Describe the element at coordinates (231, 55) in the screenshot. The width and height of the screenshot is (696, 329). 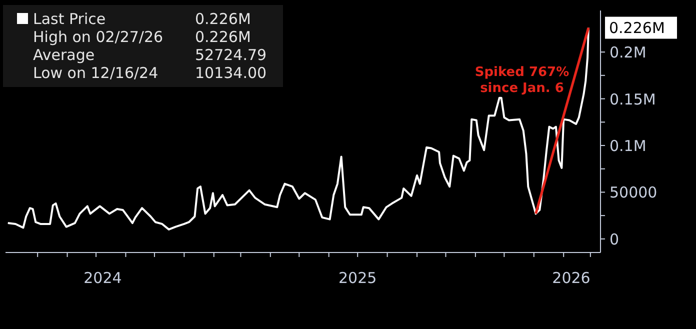
I see `annotation: 52724.79` at that location.